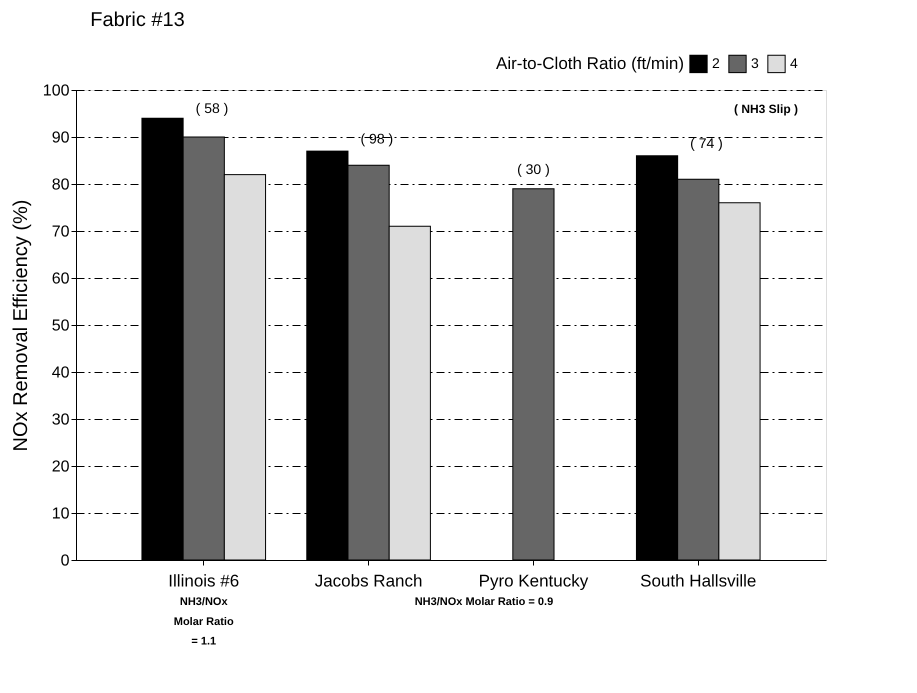  I want to click on y-tick-label: 0, so click(65, 561).